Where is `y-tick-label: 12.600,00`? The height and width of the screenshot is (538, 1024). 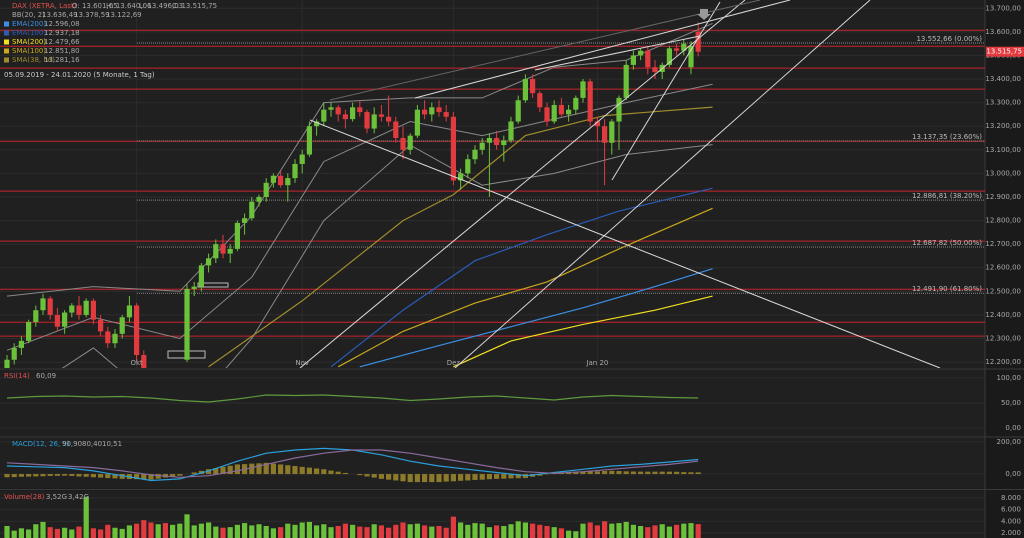 y-tick-label: 12.600,00 is located at coordinates (1003, 268).